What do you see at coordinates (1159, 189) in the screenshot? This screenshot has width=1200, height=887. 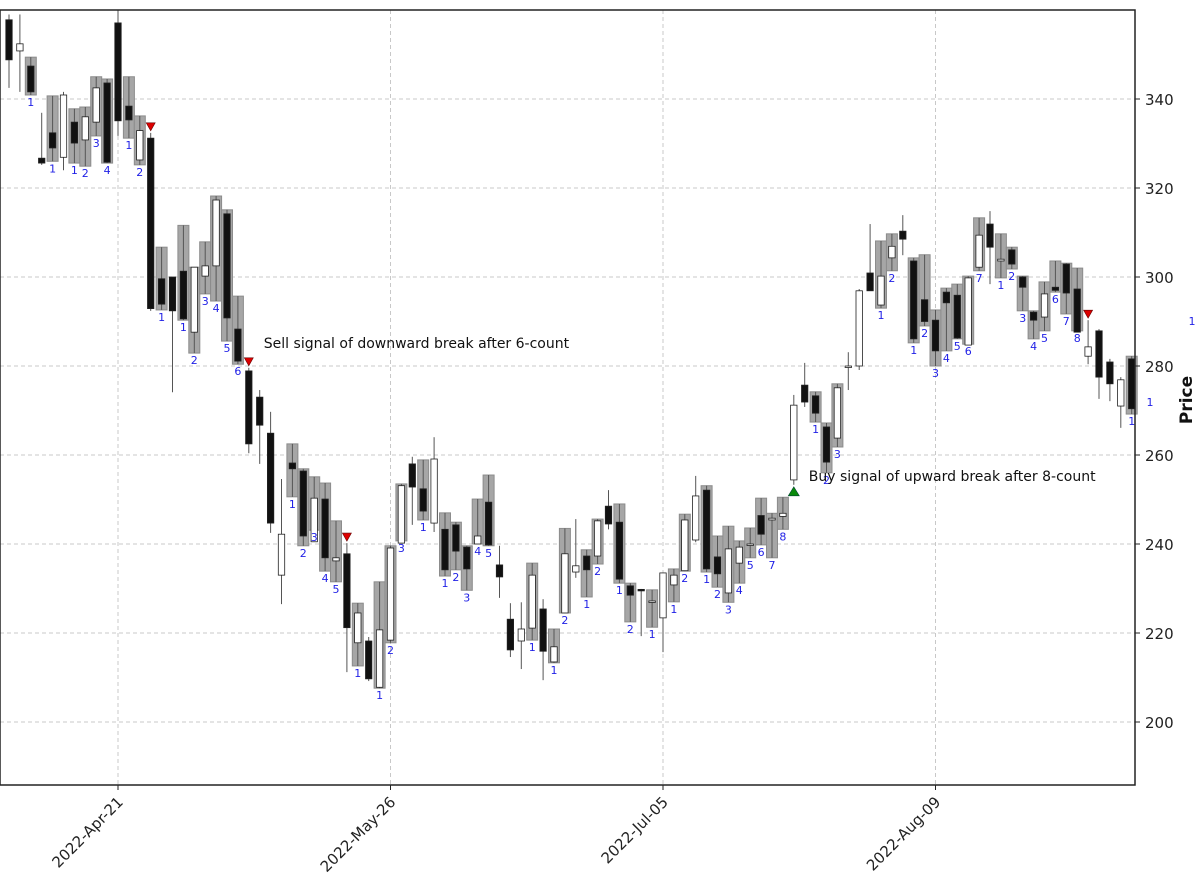 I see `y-tick-label: 320` at bounding box center [1159, 189].